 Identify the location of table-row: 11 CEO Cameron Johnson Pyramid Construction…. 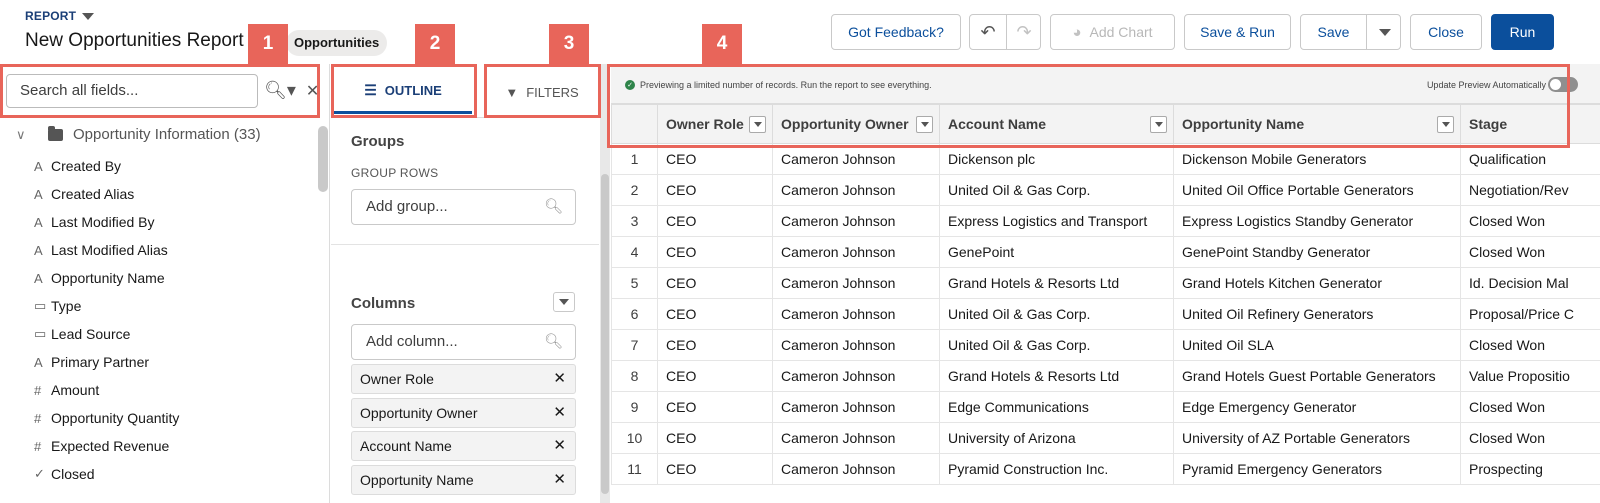
(1105, 469).